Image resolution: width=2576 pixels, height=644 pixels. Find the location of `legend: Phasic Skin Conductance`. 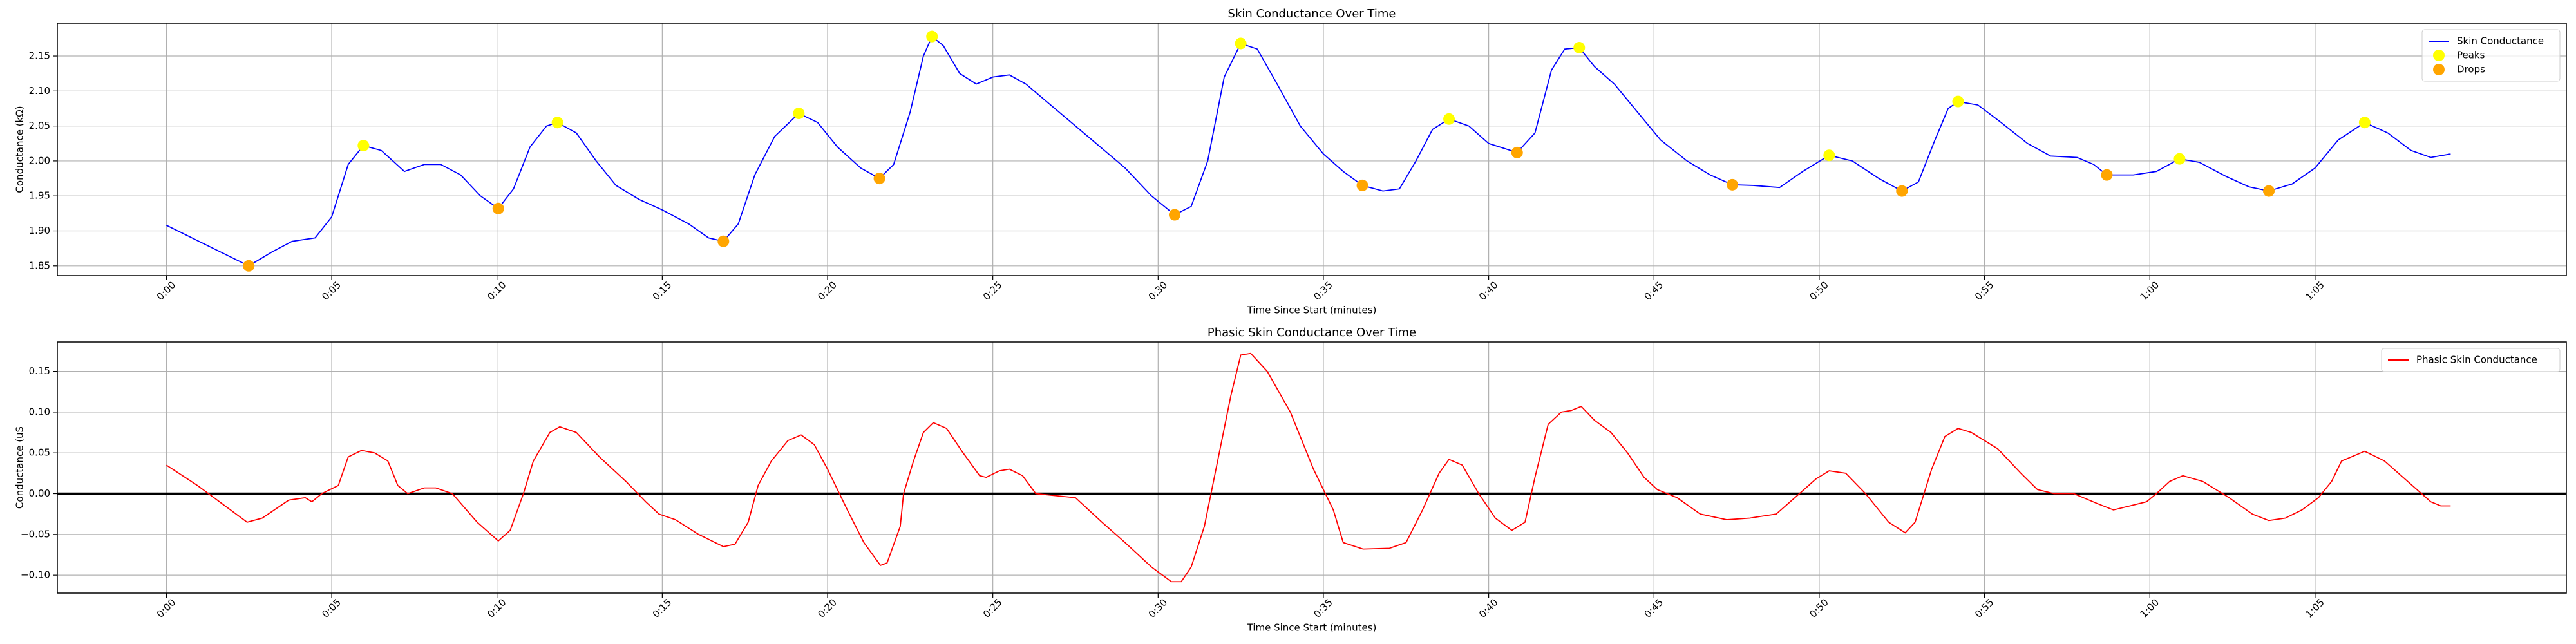

legend: Phasic Skin Conductance is located at coordinates (2471, 360).